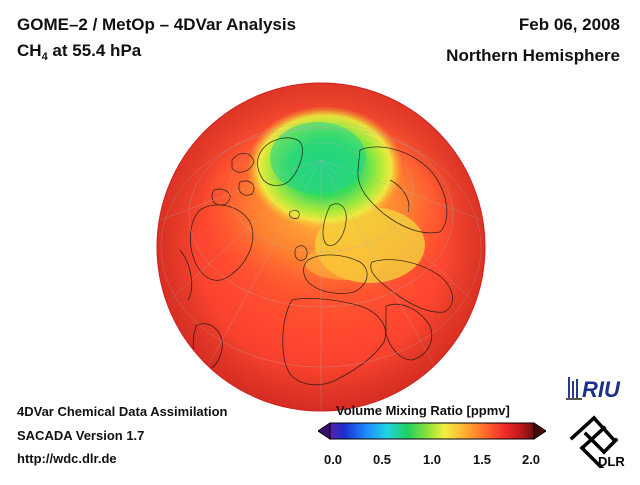  I want to click on colorbar-tick: 1.5, so click(482, 459).